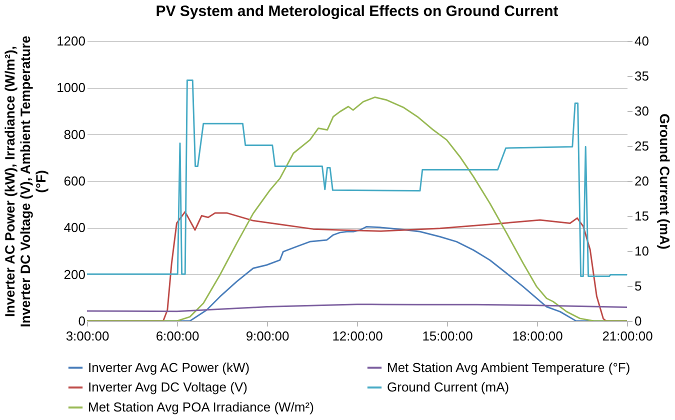 This screenshot has width=675, height=420. I want to click on y-tick-label: 1000, so click(71, 88).